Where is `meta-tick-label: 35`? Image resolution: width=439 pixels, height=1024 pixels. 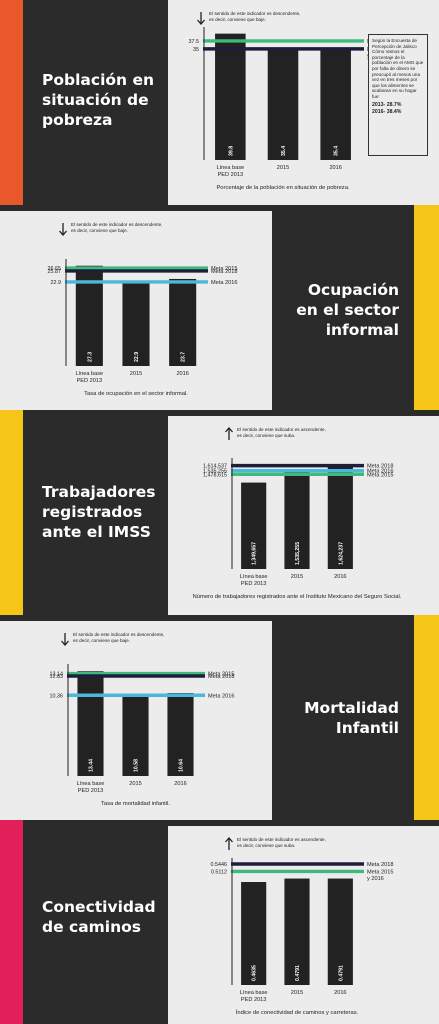 meta-tick-label: 35 is located at coordinates (196, 50).